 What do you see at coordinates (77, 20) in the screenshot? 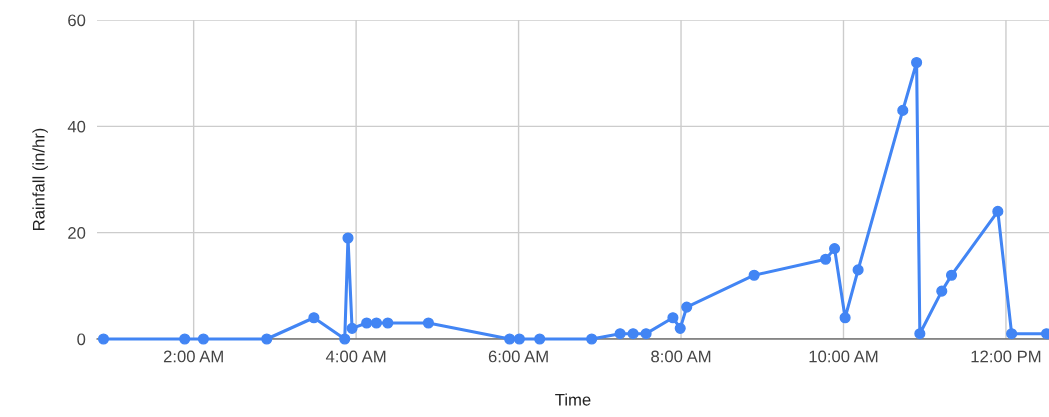
I see `y-tick-label: 60` at bounding box center [77, 20].